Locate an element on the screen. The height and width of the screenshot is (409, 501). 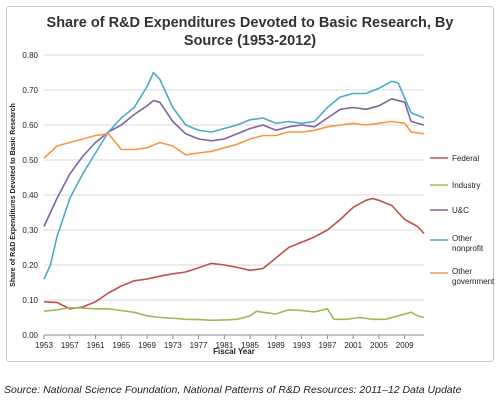
chart-title-line-2: Source (1953-2012) is located at coordinates (250, 41).